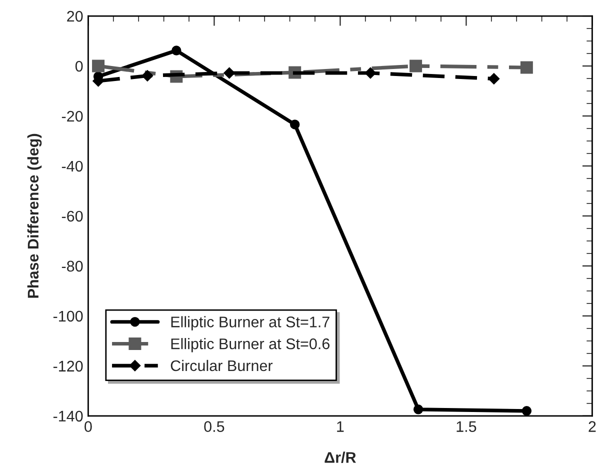 The width and height of the screenshot is (600, 471). I want to click on x-tick-label: 0.5, so click(214, 426).